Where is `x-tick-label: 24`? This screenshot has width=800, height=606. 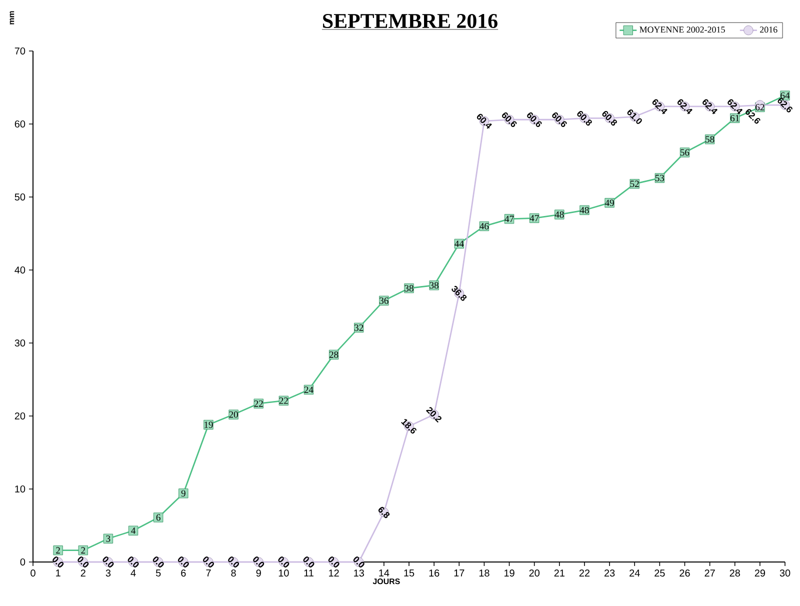 x-tick-label: 24 is located at coordinates (635, 573).